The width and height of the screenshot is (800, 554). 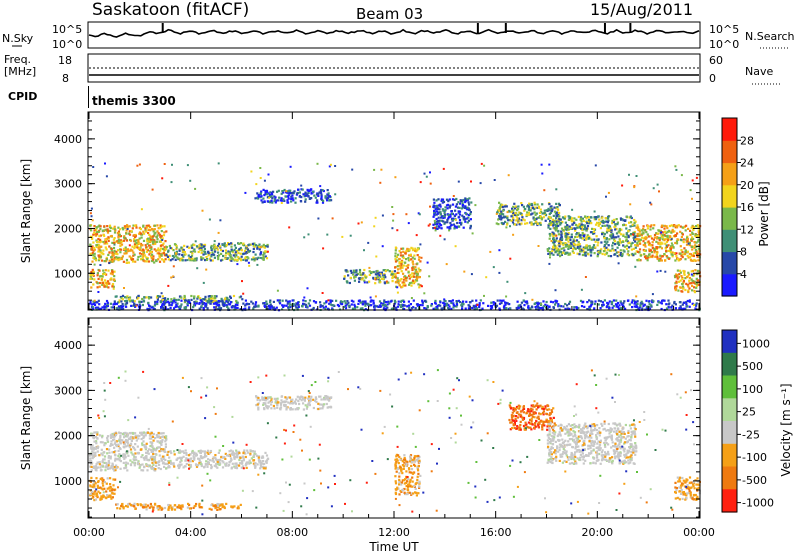 What do you see at coordinates (747, 163) in the screenshot?
I see `cbar-tick-label-0-5: 24` at bounding box center [747, 163].